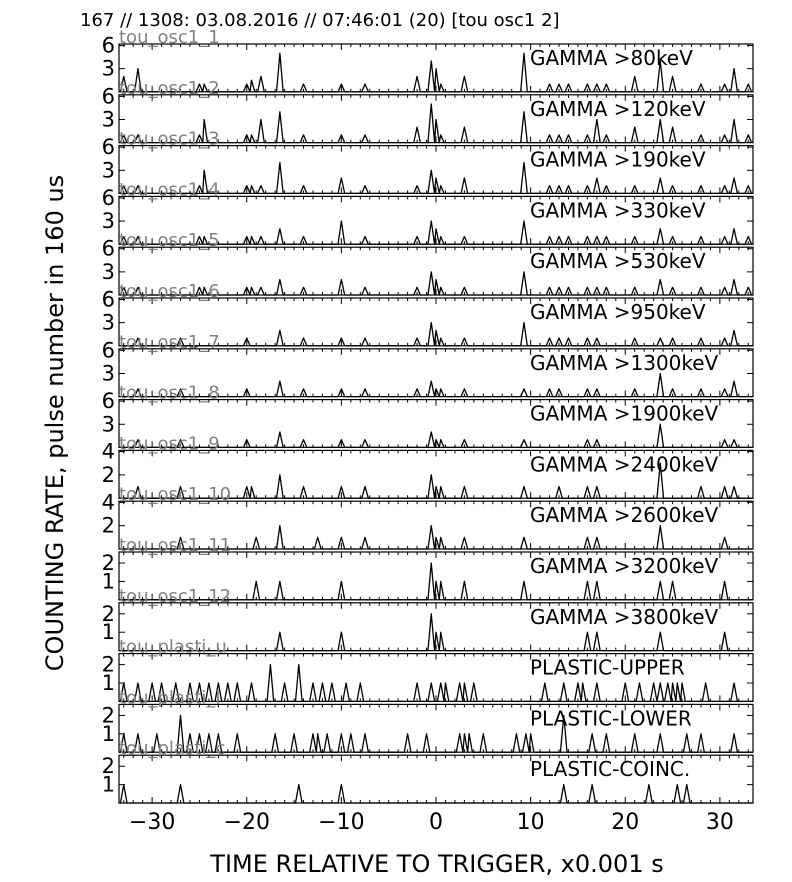  Describe the element at coordinates (169, 240) in the screenshot. I see `channel-tag: tou_osc1_5` at that location.